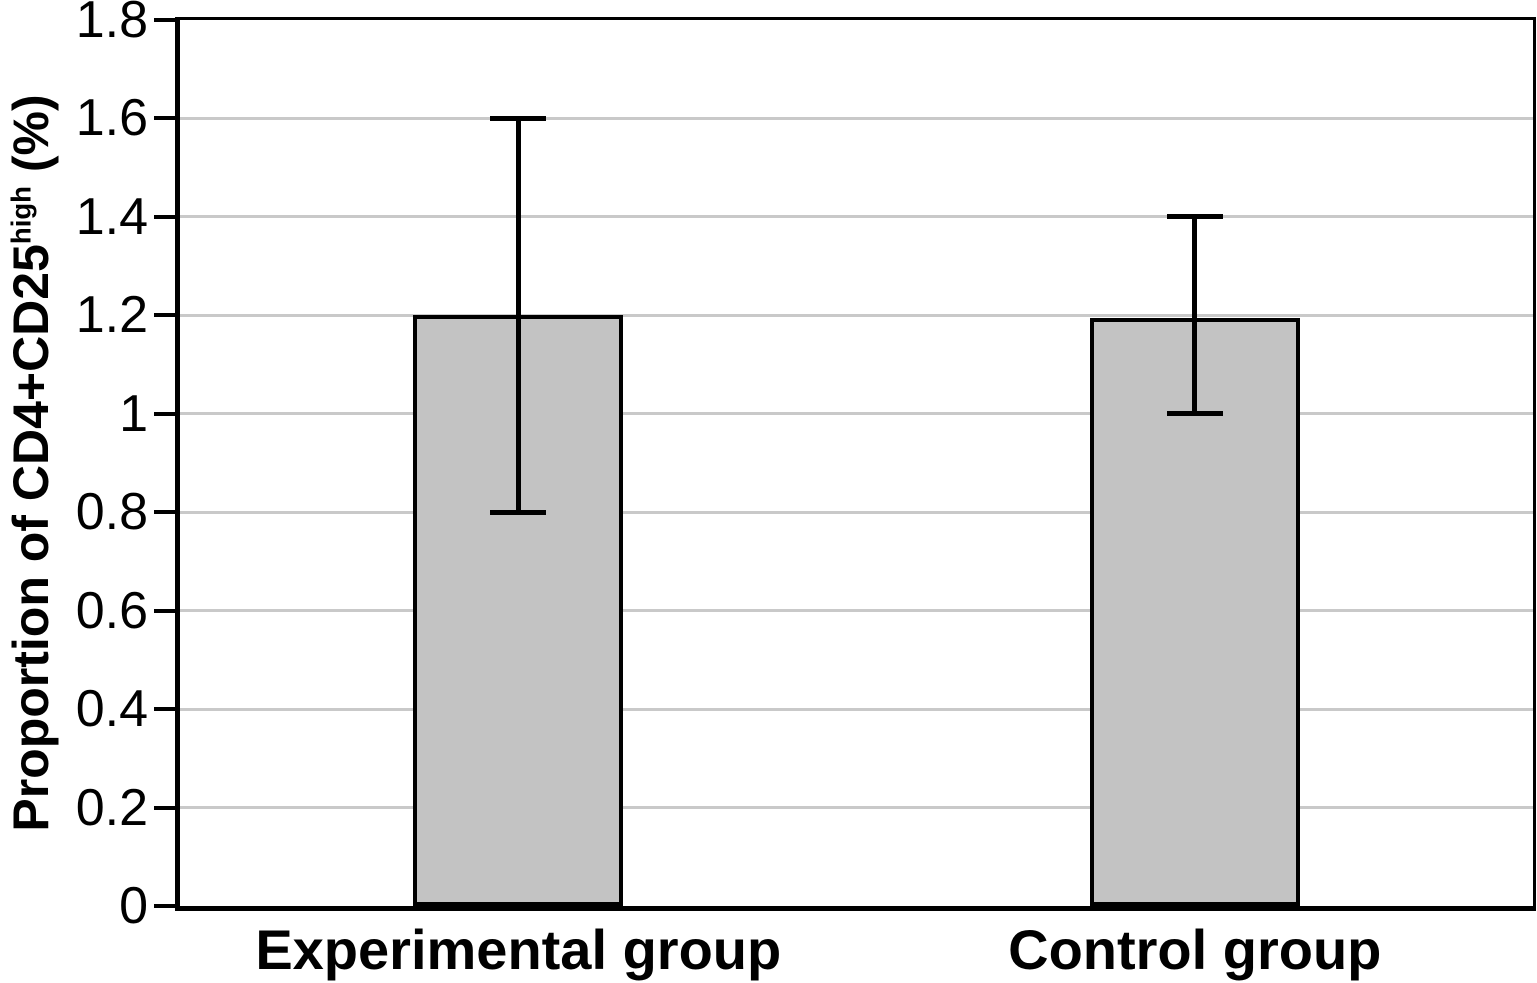 This screenshot has height=983, width=1537. I want to click on gridline-1.6, so click(856, 118).